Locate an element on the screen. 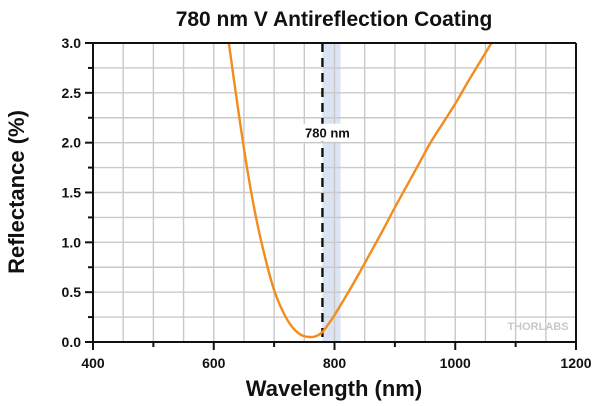 The image size is (600, 406). wavelength-annotation-label: 780 nm is located at coordinates (327, 133).